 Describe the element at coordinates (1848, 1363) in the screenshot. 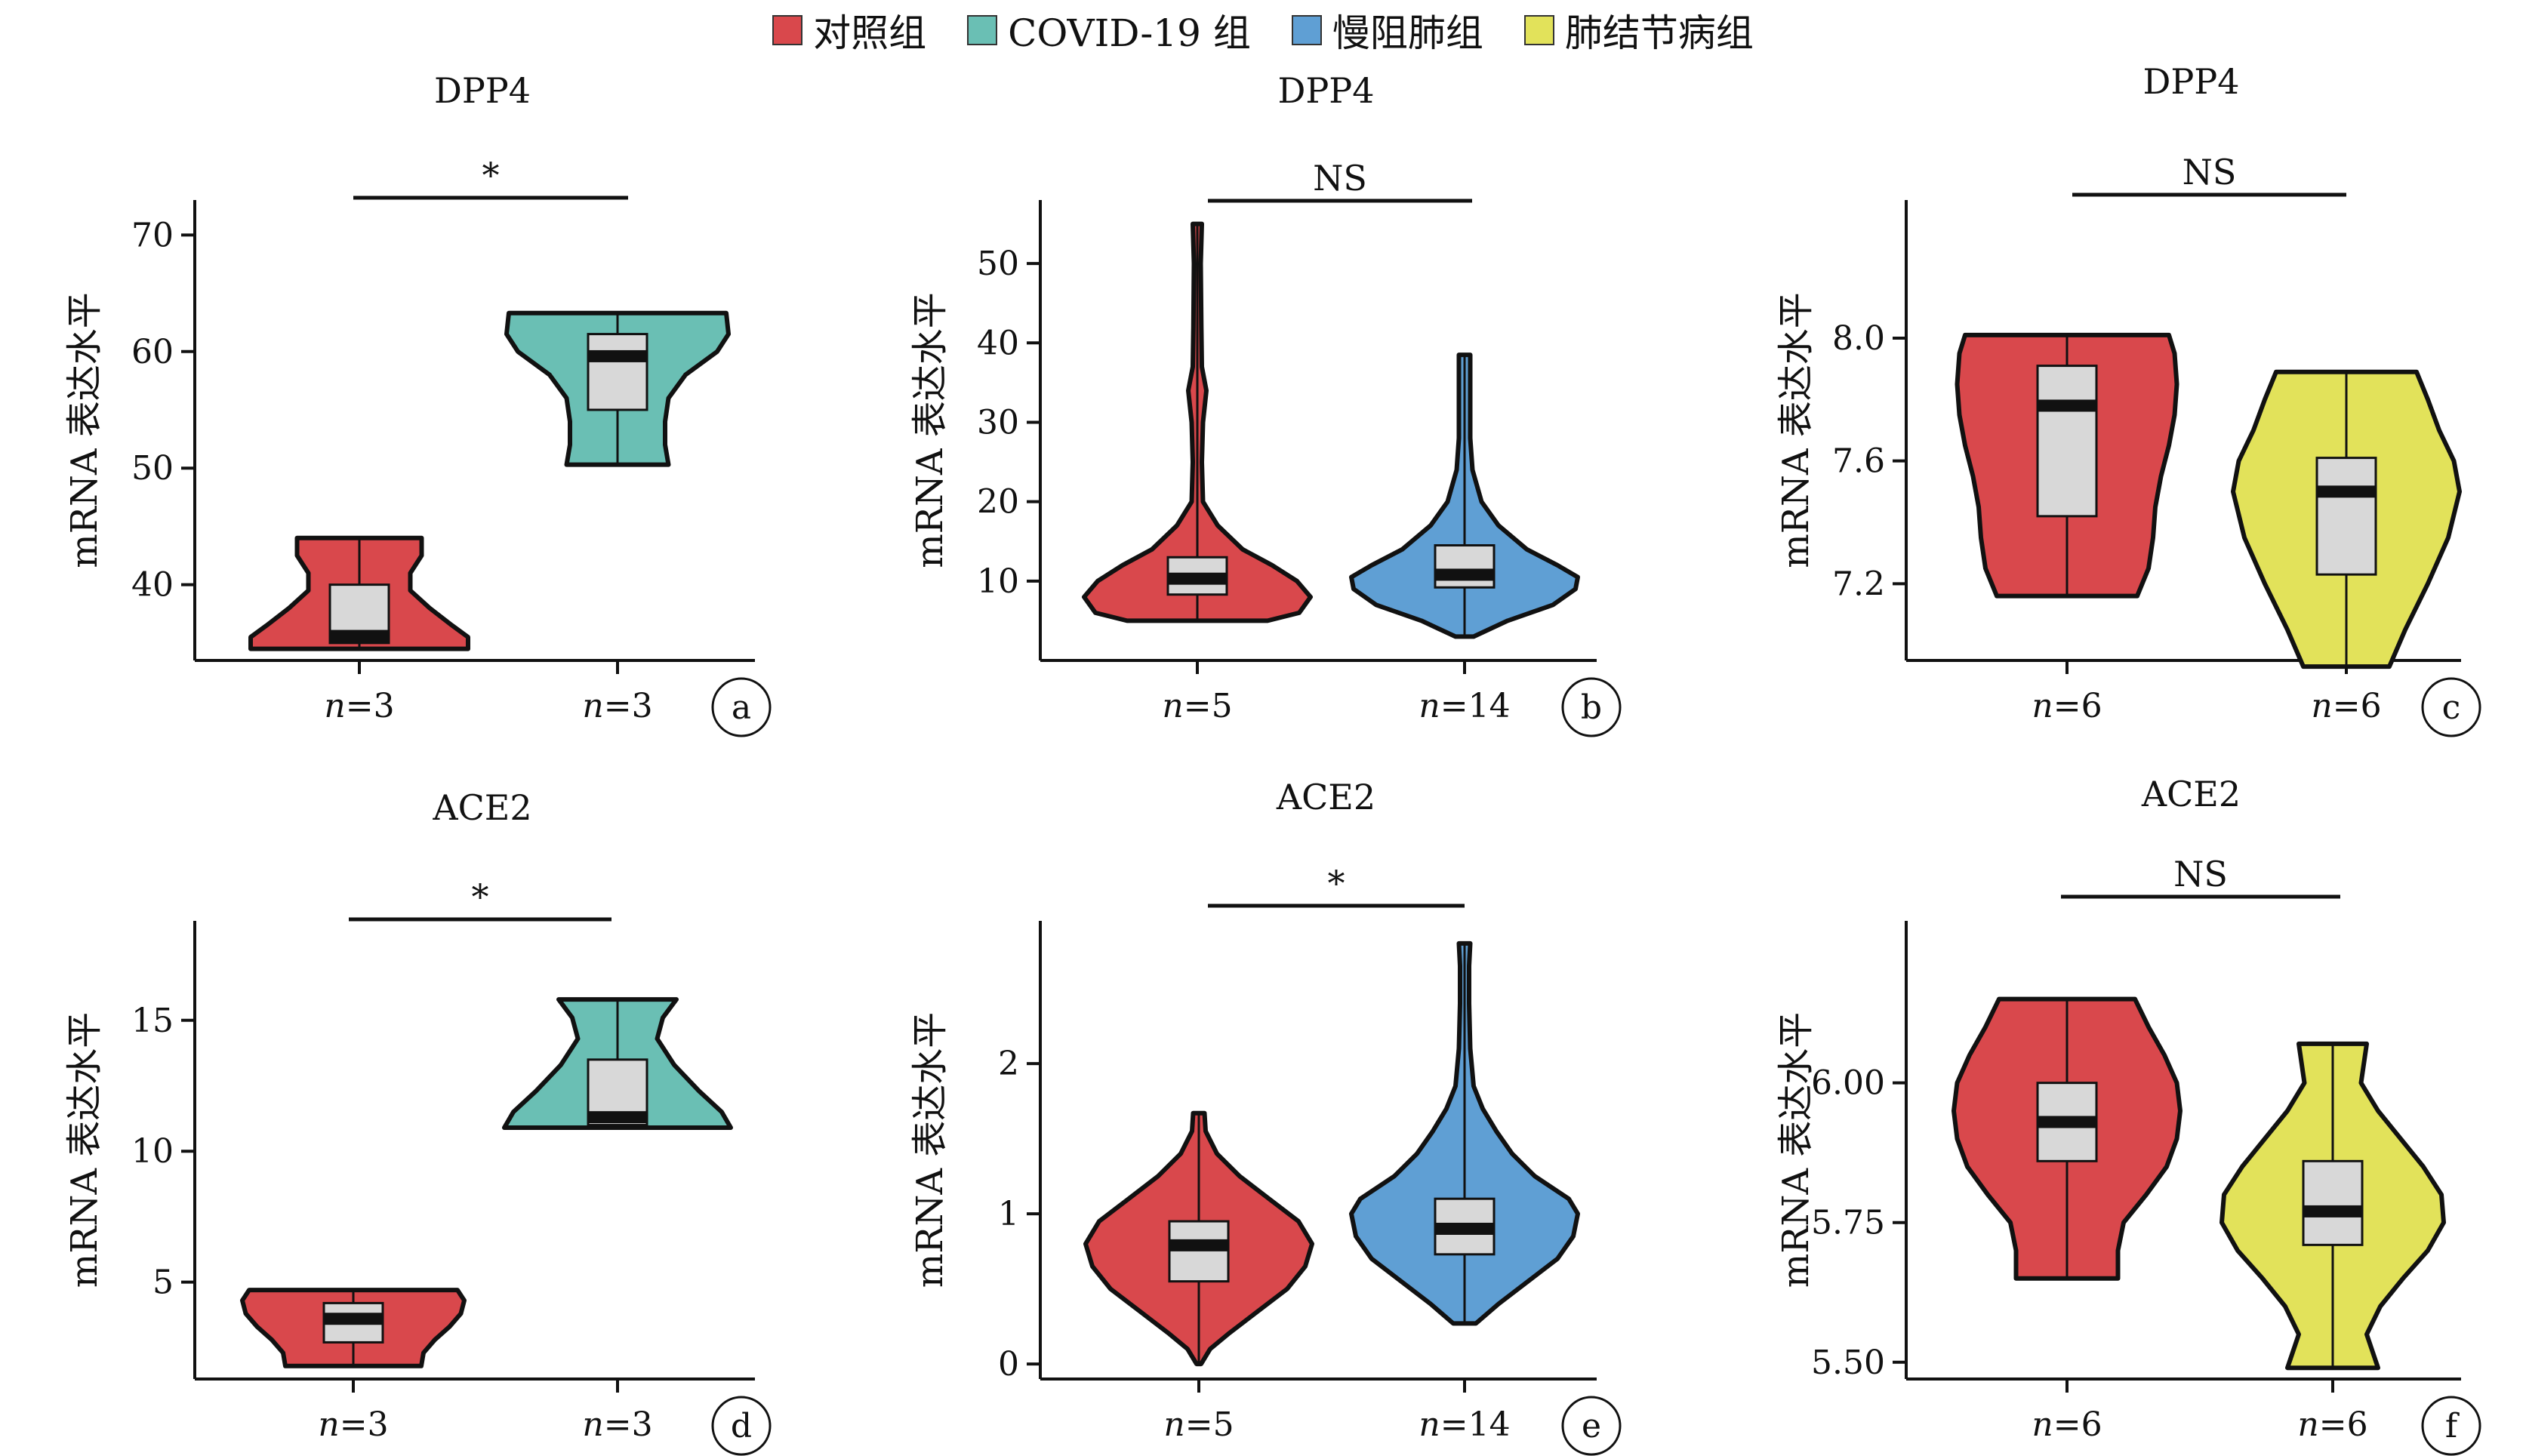

I see `y-tick-label: 5.50` at that location.